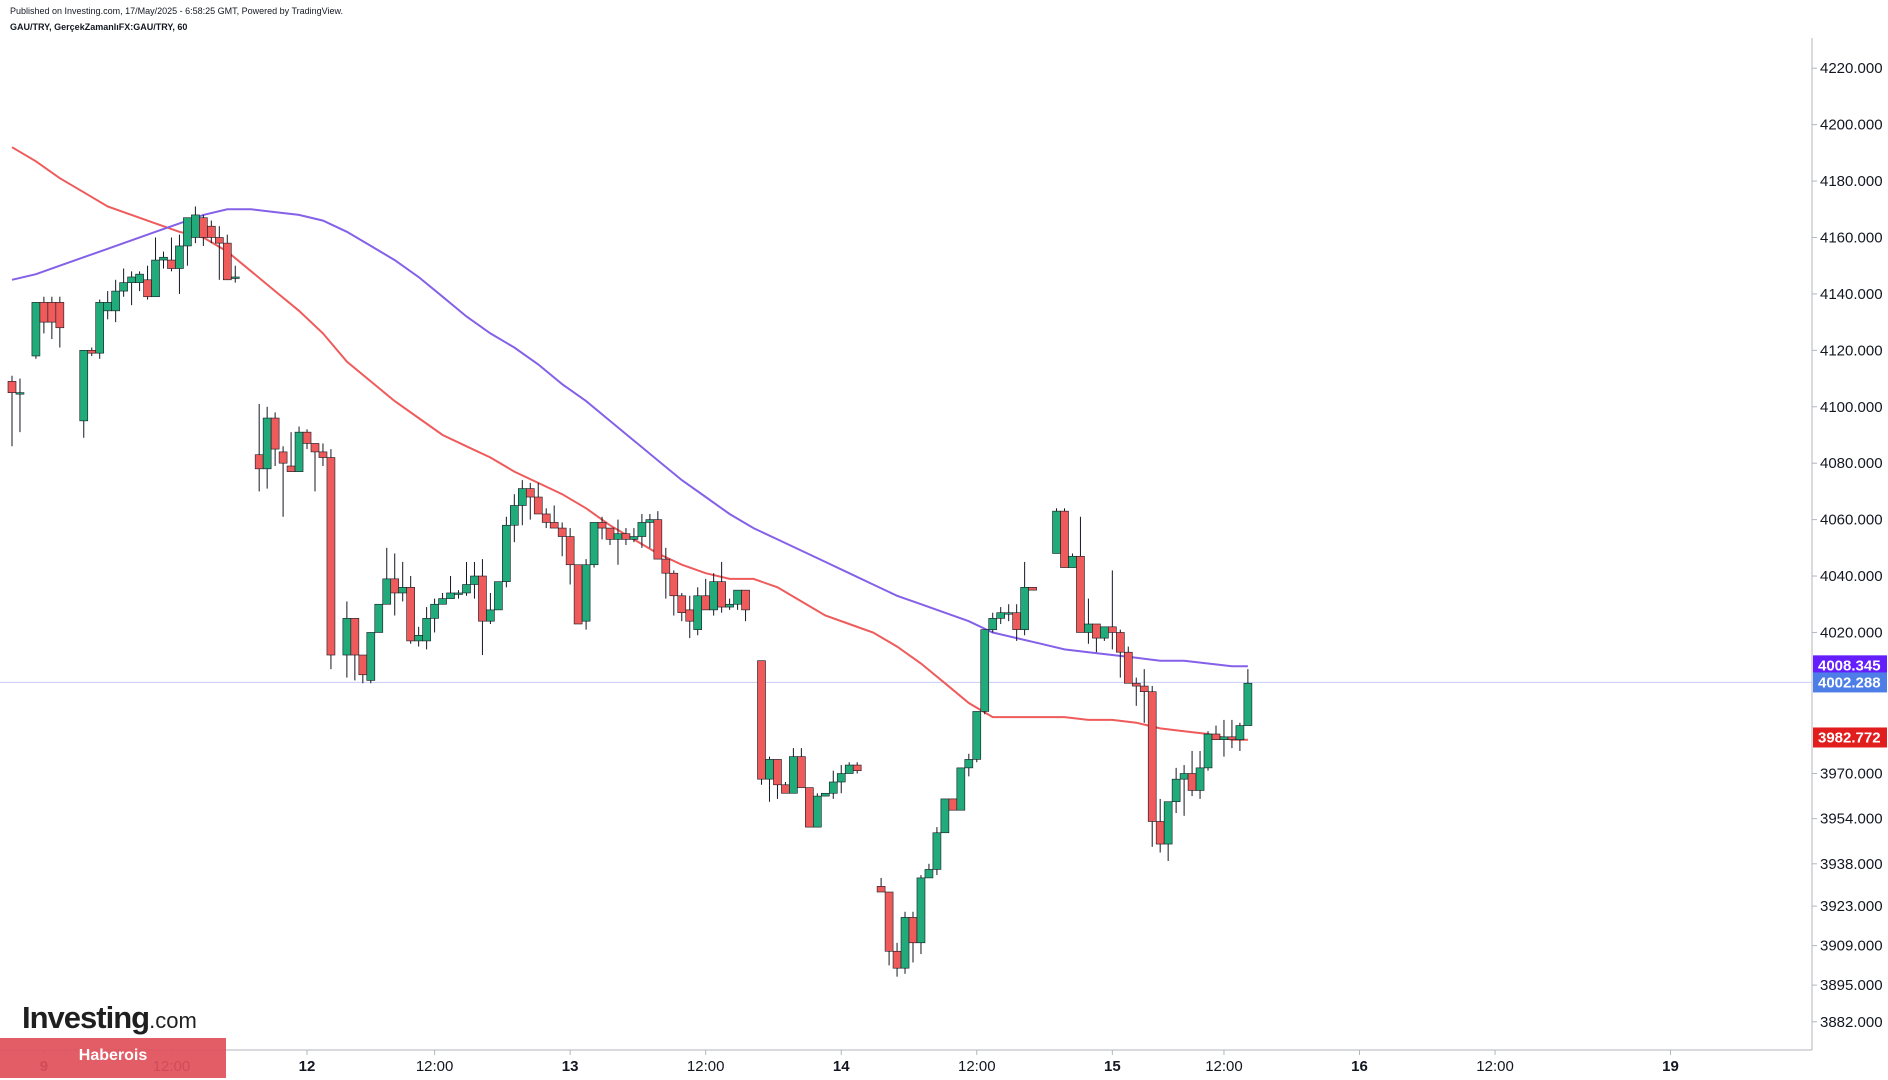 The width and height of the screenshot is (1888, 1080). Describe the element at coordinates (1670, 1066) in the screenshot. I see `time-tick-label: 19` at that location.